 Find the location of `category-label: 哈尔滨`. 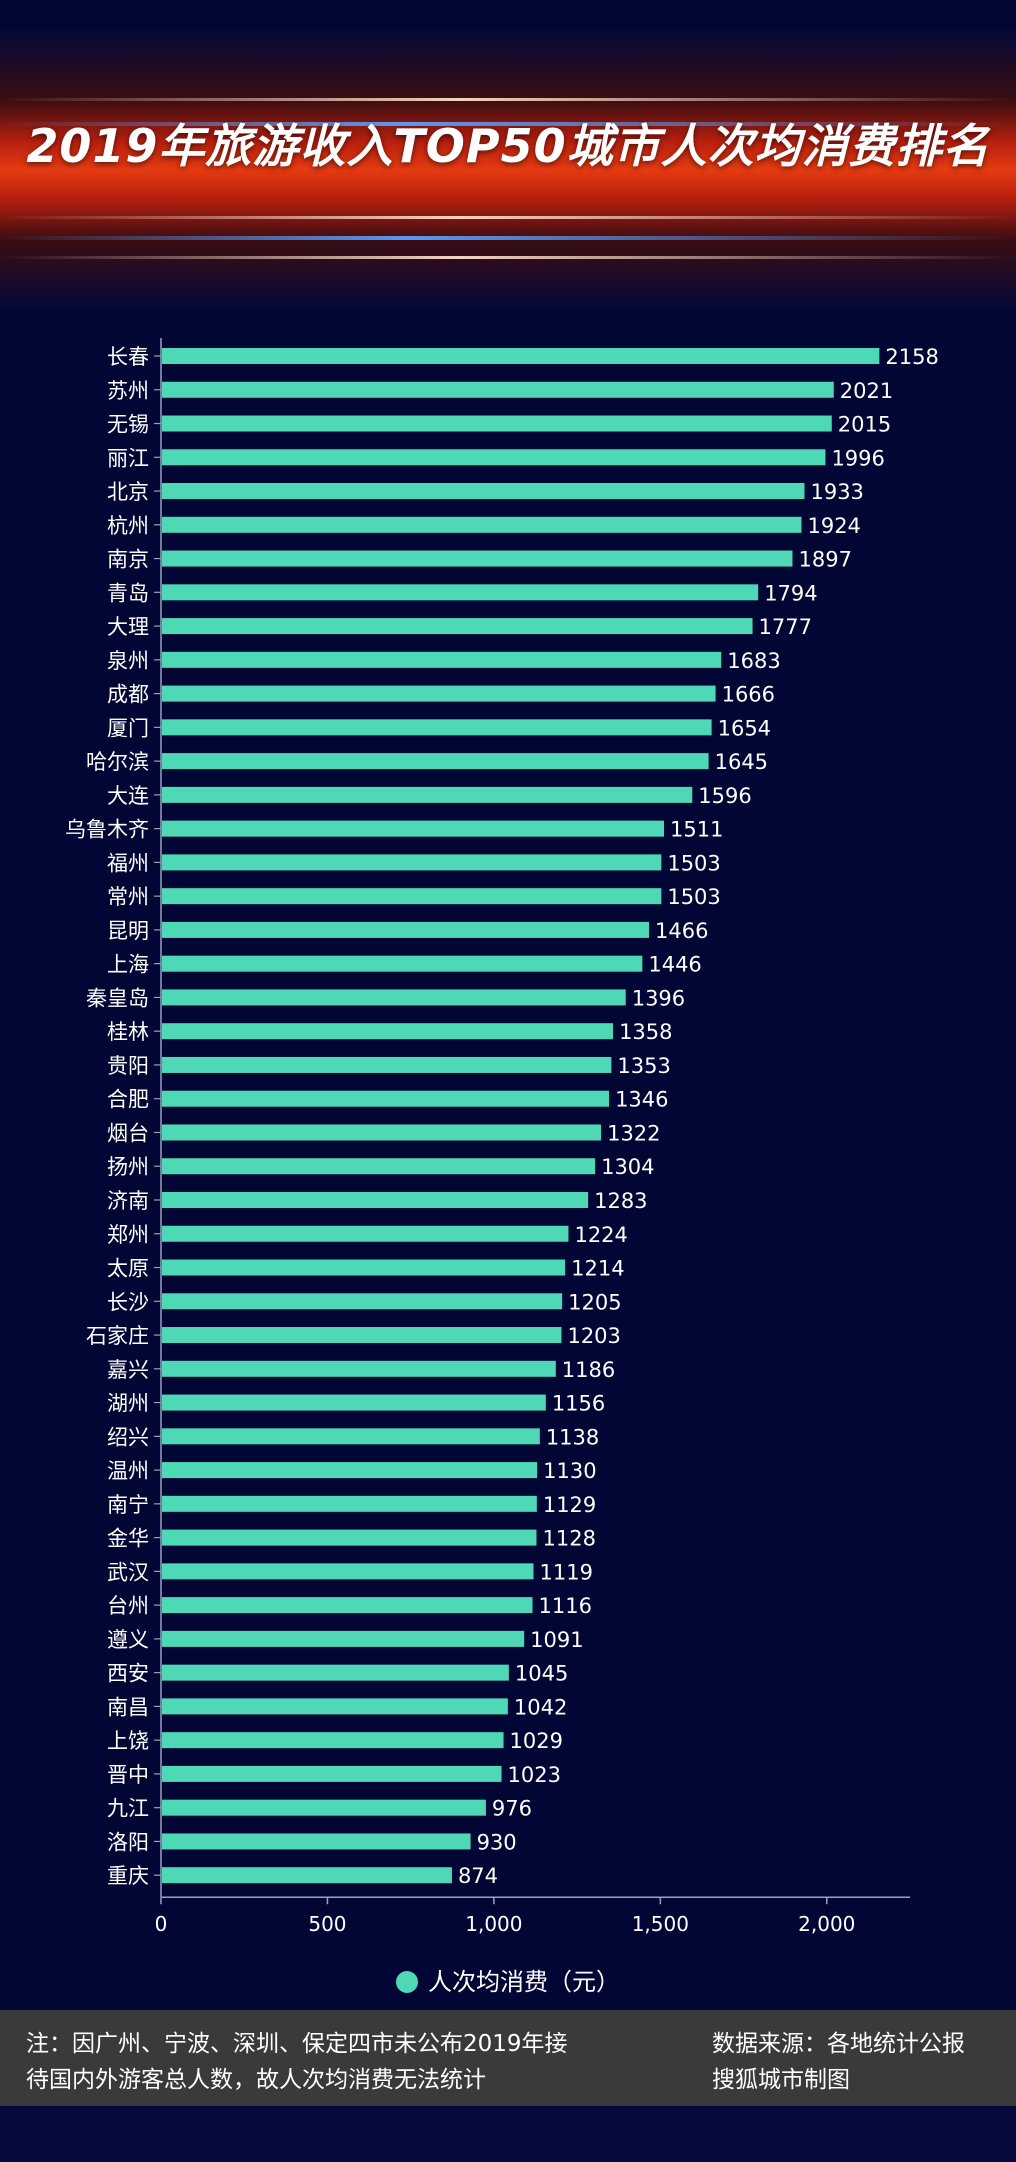

category-label: 哈尔滨 is located at coordinates (117, 762).